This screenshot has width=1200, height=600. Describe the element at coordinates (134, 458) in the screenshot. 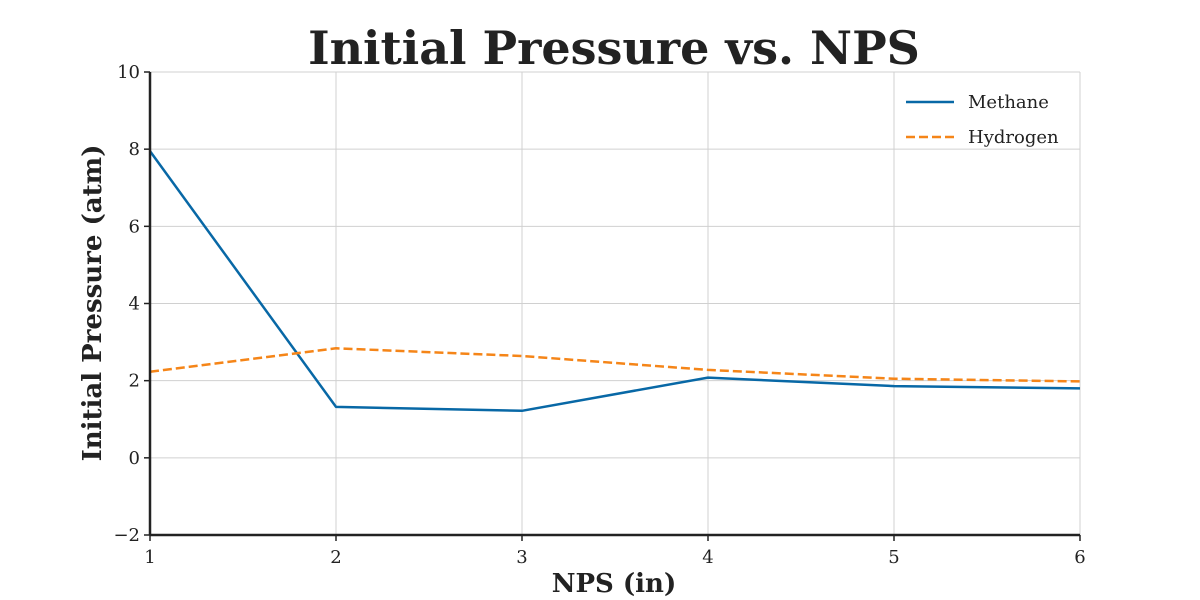

I see `y-tick-label: 0` at that location.